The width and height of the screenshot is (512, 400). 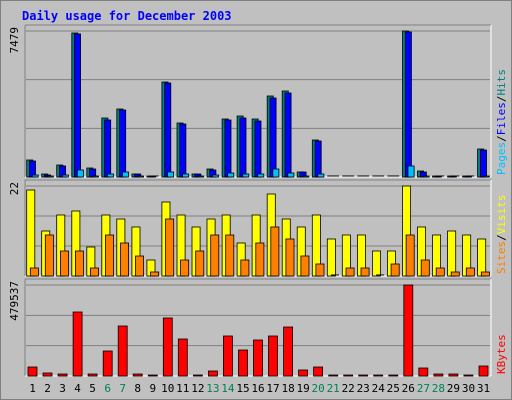 I want to click on x-tick-label: 8, so click(x=137, y=388).